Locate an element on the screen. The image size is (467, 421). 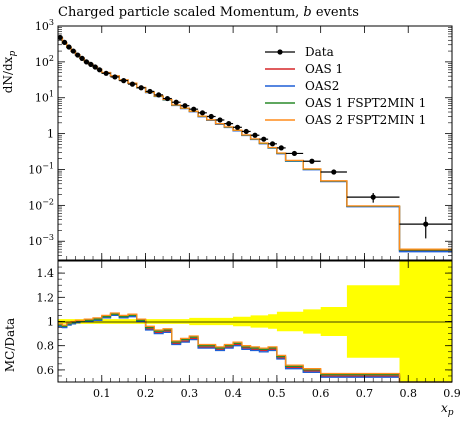
x-tick-label: 0.9 is located at coordinates (452, 393).